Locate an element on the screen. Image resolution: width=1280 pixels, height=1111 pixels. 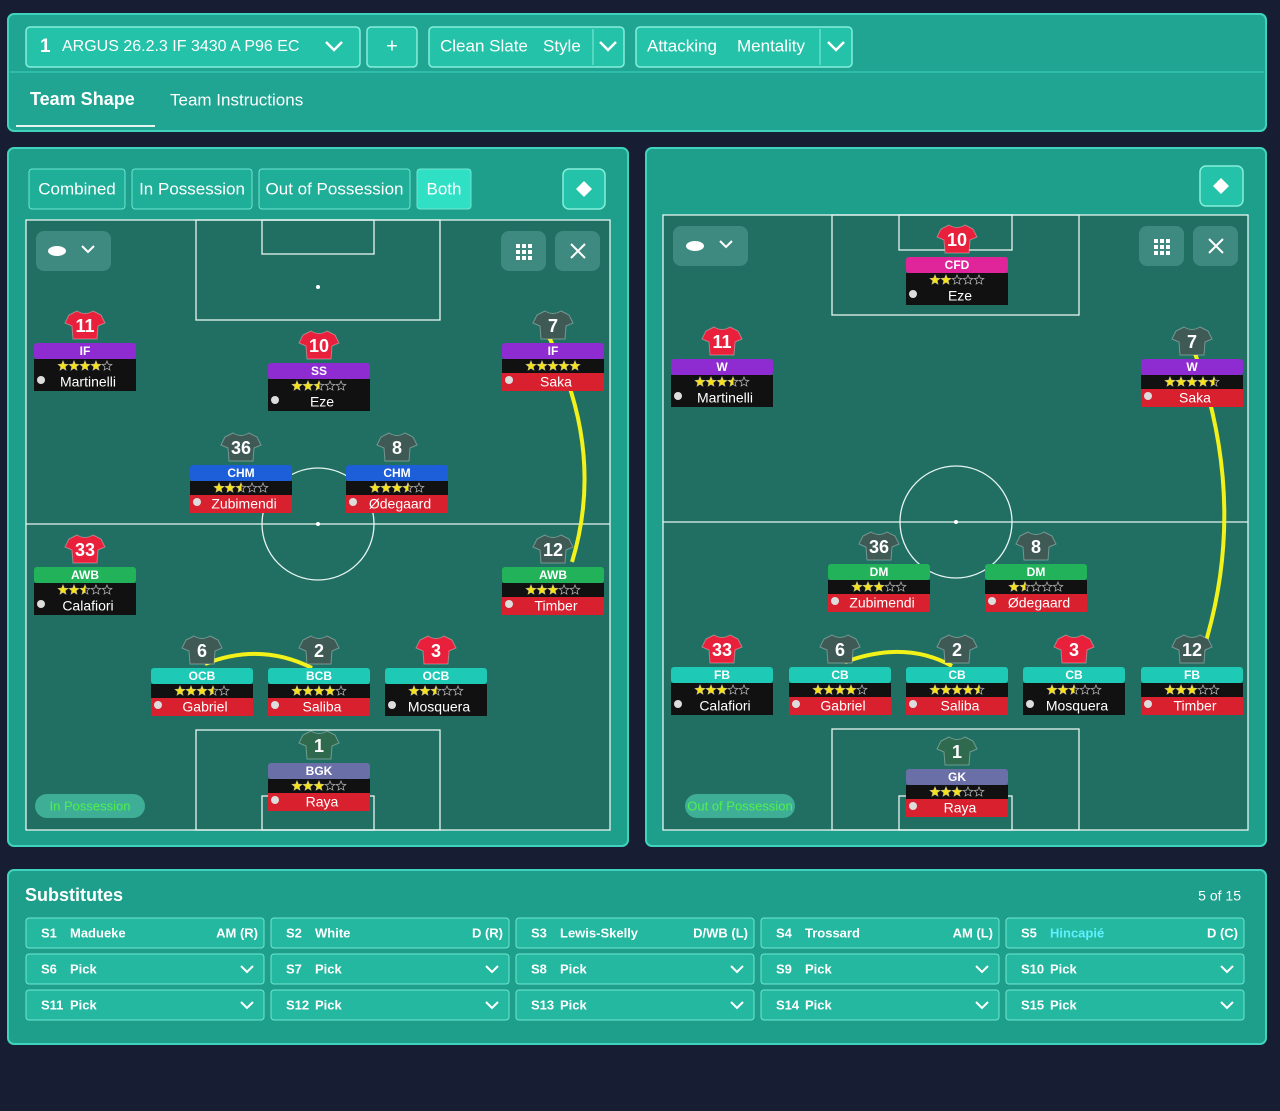
tab: Team Instructions is located at coordinates (236, 99).